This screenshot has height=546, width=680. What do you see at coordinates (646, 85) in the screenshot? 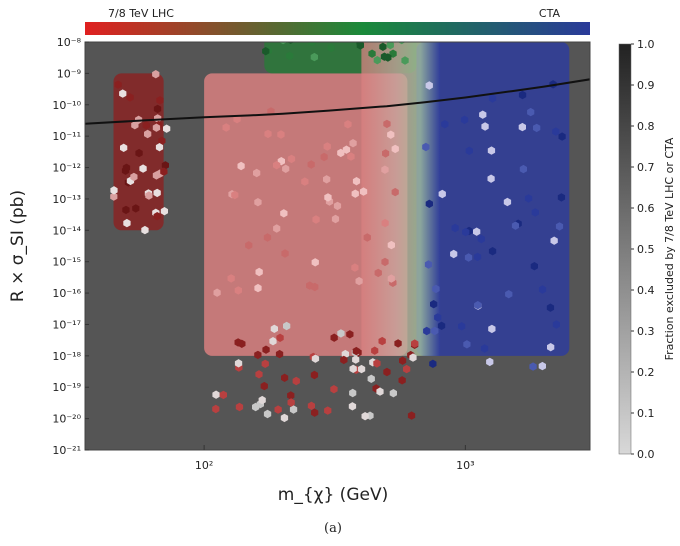
I see `colorbar-tick-label-9: 0.9` at bounding box center [646, 85].